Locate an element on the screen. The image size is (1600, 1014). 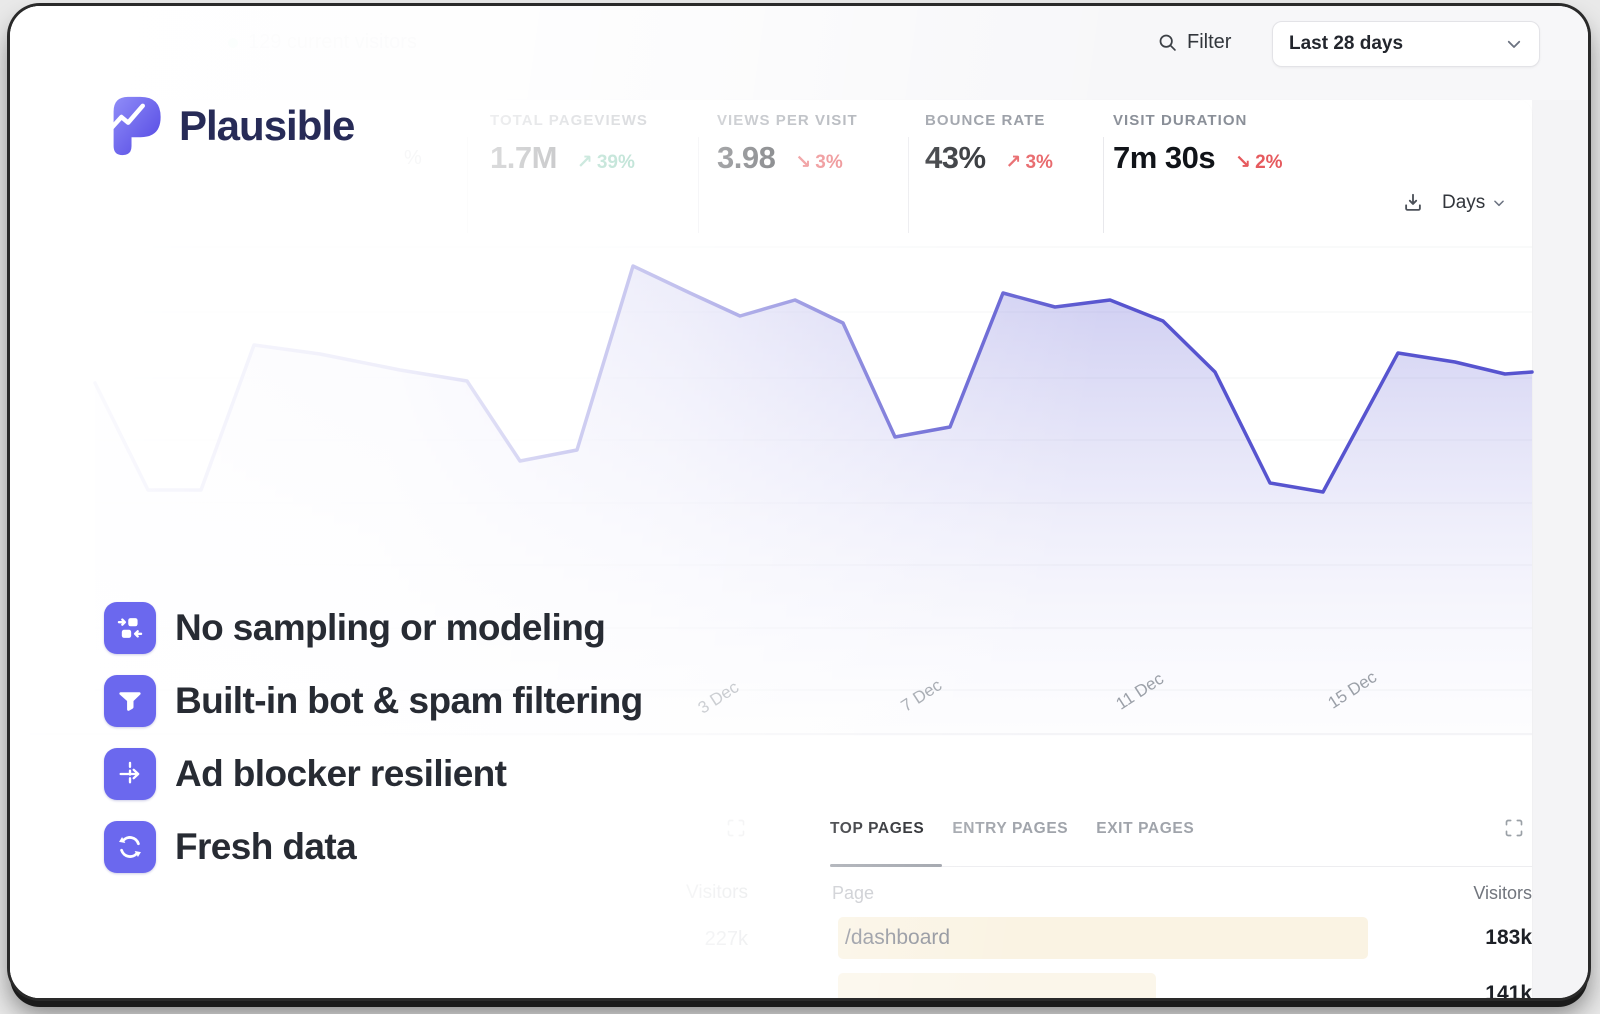
filter-button: Filter is located at coordinates (1194, 42).